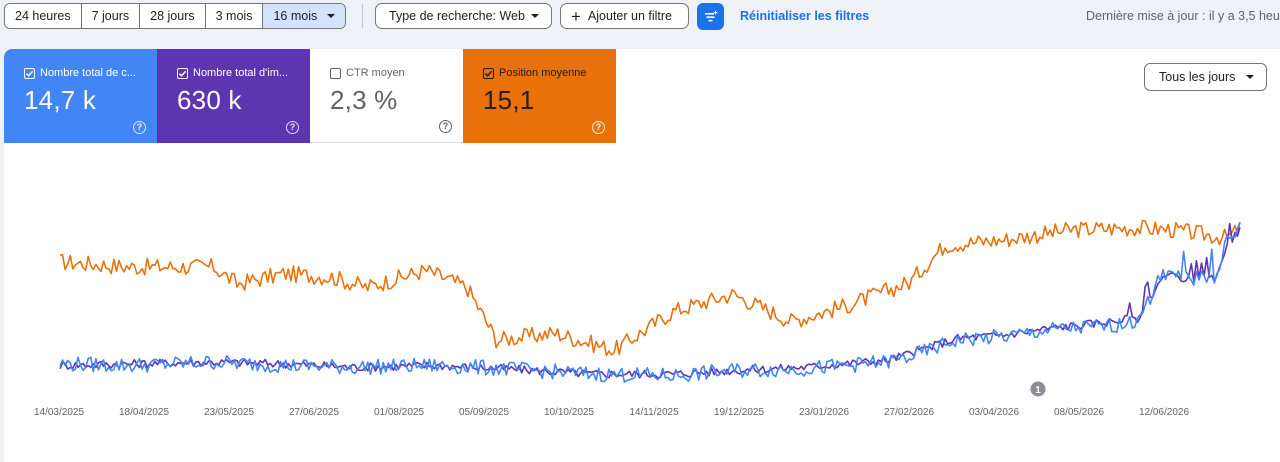 This screenshot has height=462, width=1280. I want to click on range-3m-button: 3 mois, so click(234, 16).